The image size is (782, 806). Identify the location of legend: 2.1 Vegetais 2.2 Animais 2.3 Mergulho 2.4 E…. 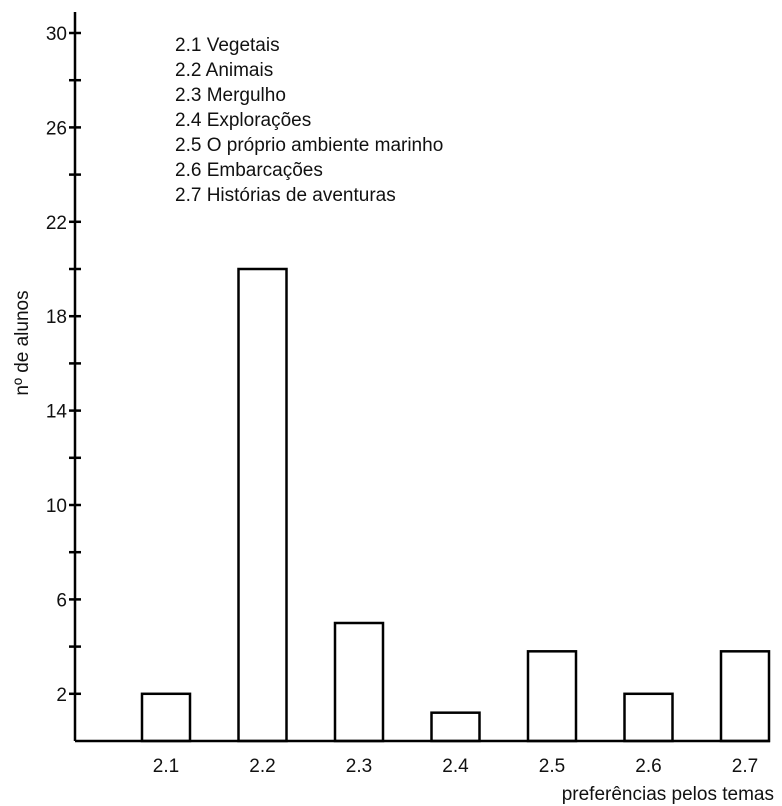
(309, 120).